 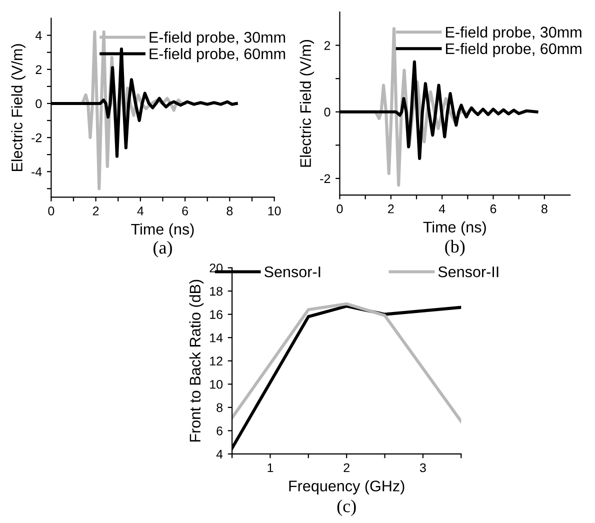 What do you see at coordinates (423, 467) in the screenshot?
I see `x-tick-label: 3` at bounding box center [423, 467].